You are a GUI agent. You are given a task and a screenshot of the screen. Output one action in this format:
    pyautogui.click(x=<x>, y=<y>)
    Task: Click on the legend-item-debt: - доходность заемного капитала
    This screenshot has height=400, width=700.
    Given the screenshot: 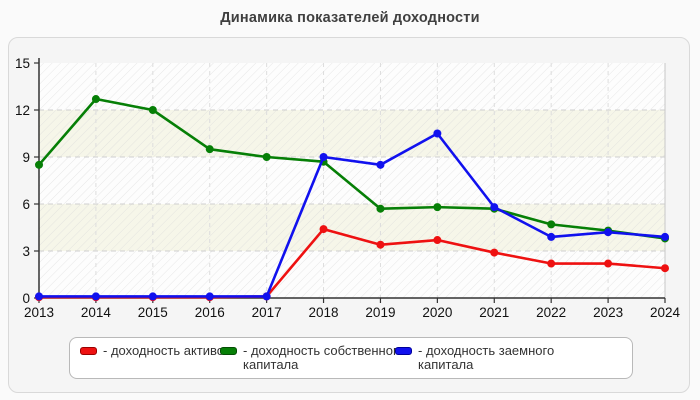 What is the action you would take?
    pyautogui.click(x=482, y=357)
    